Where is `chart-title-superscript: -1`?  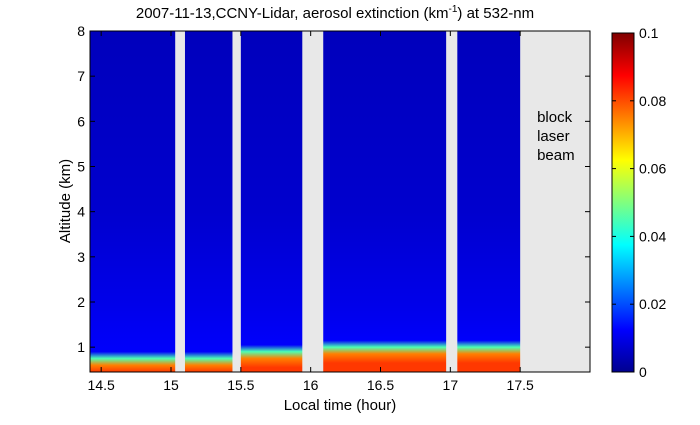 chart-title-superscript: -1 is located at coordinates (453, 9).